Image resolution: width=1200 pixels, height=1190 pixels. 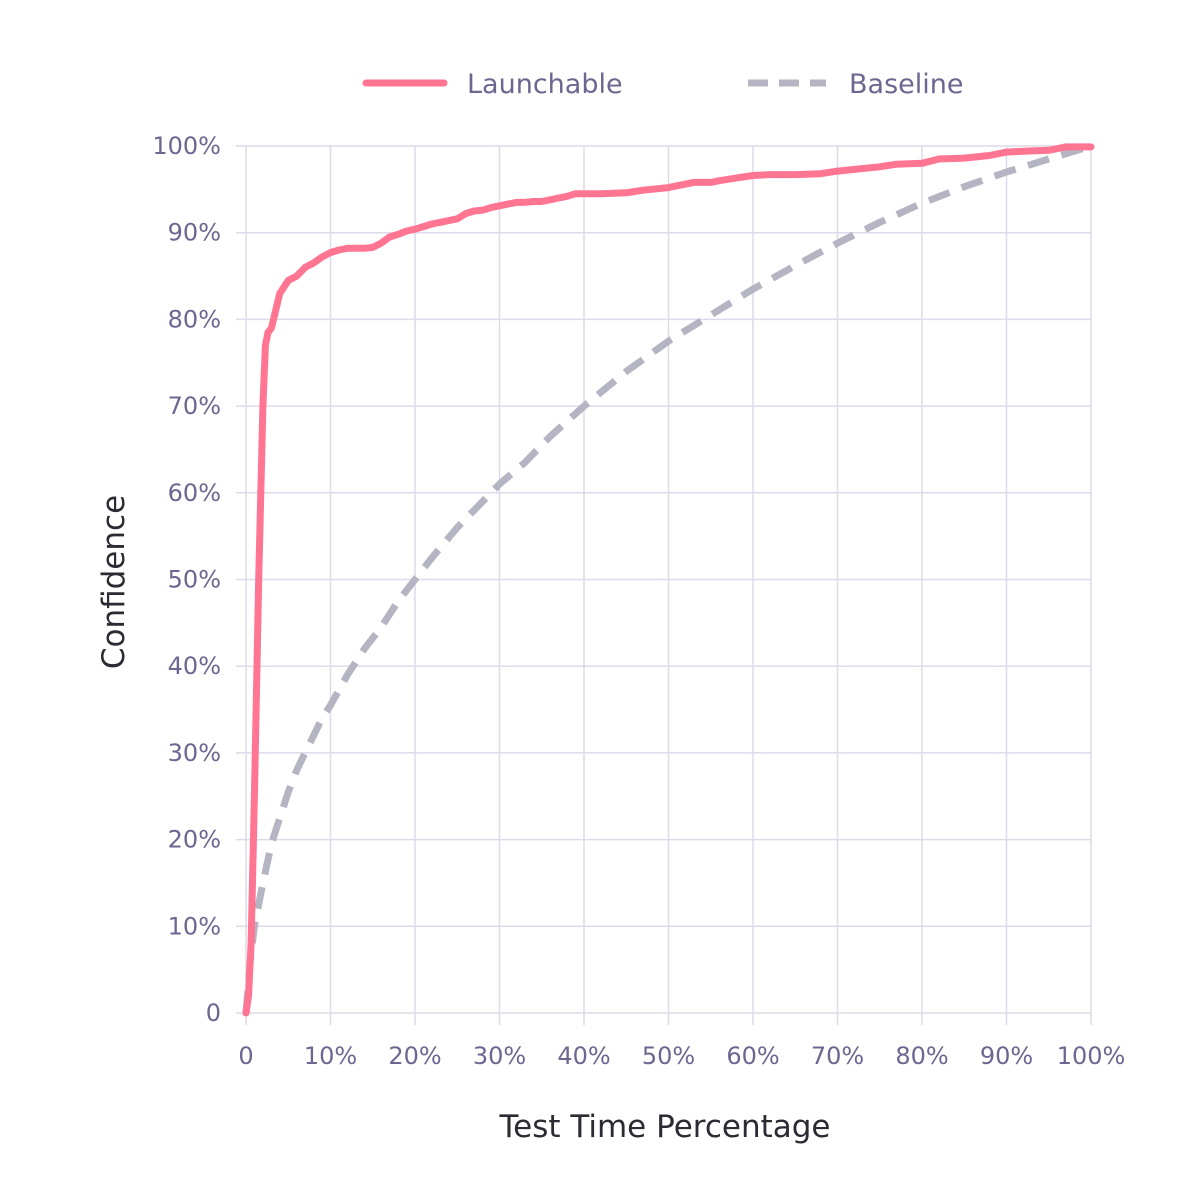 I want to click on y-tick-label: 60%, so click(x=194, y=493).